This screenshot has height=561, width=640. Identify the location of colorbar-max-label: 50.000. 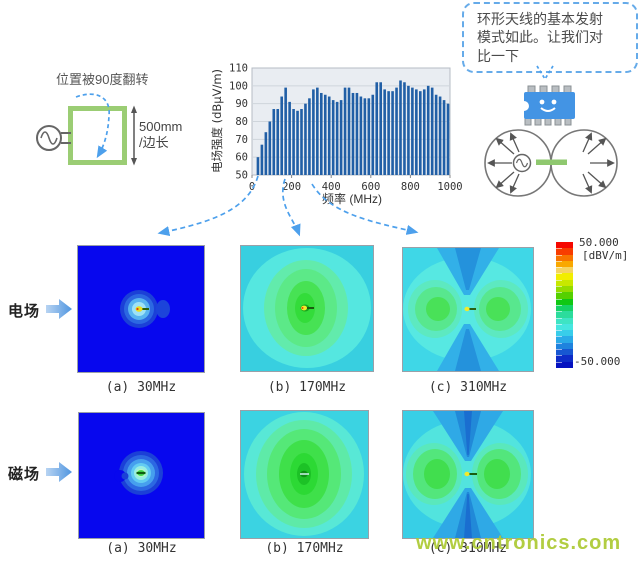
(599, 242).